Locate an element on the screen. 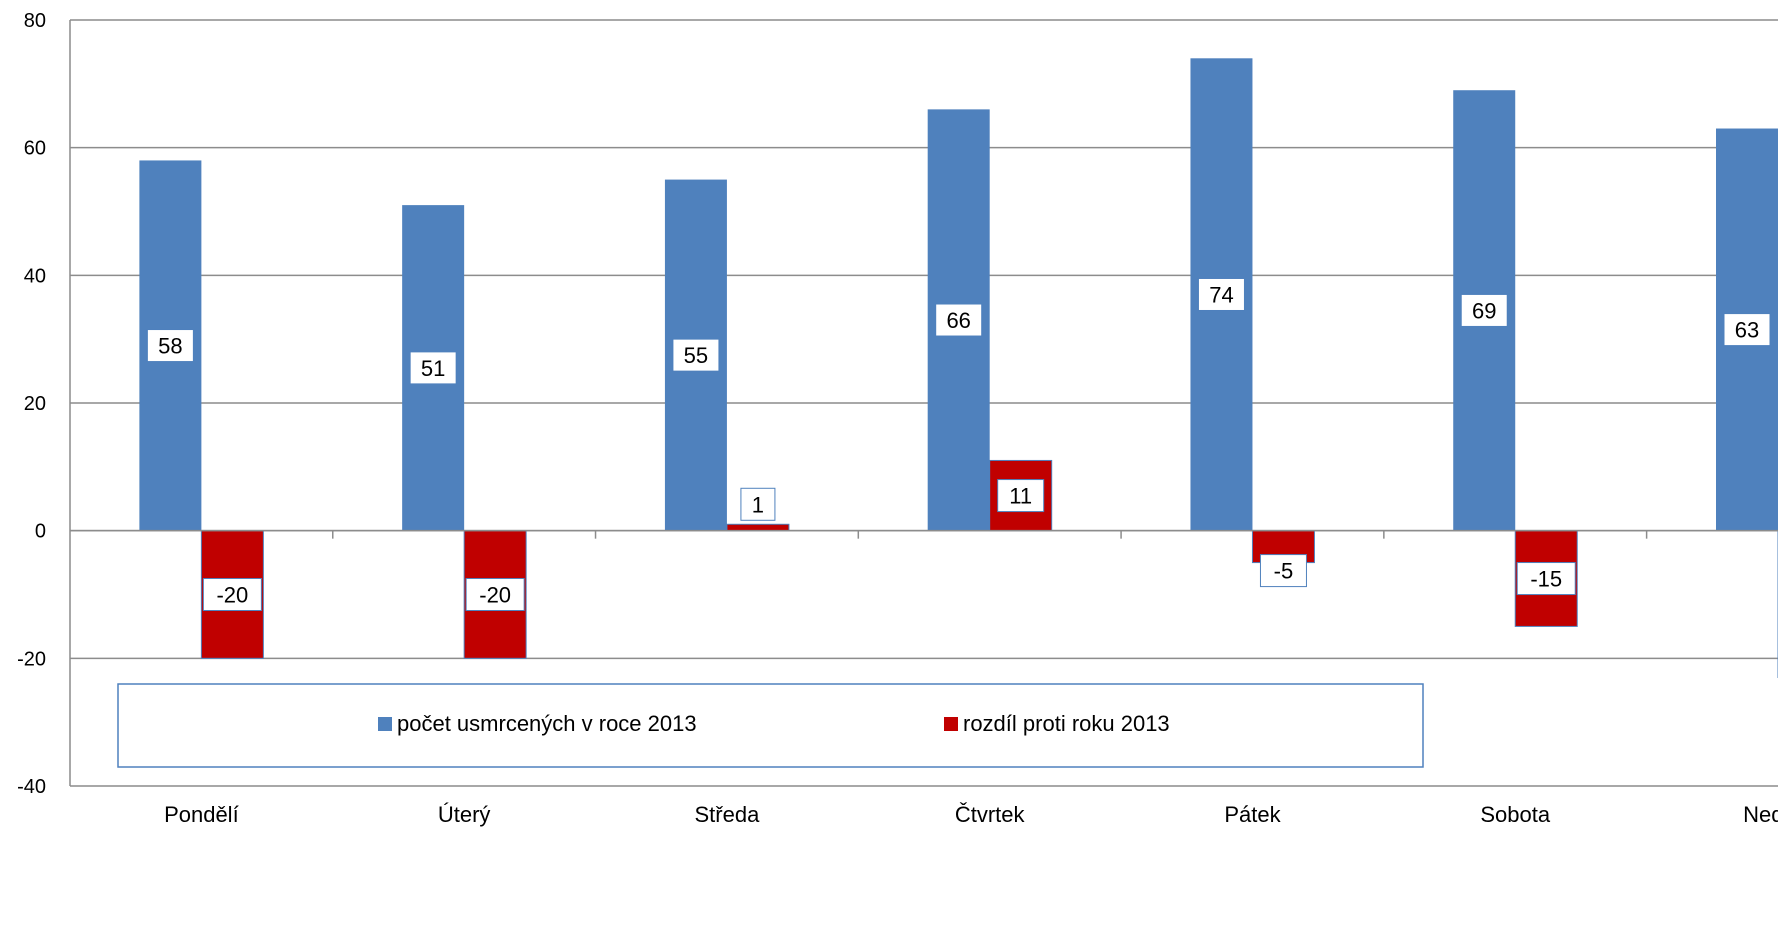 The height and width of the screenshot is (940, 1778). data-label-series-1: 69 is located at coordinates (1484, 310).